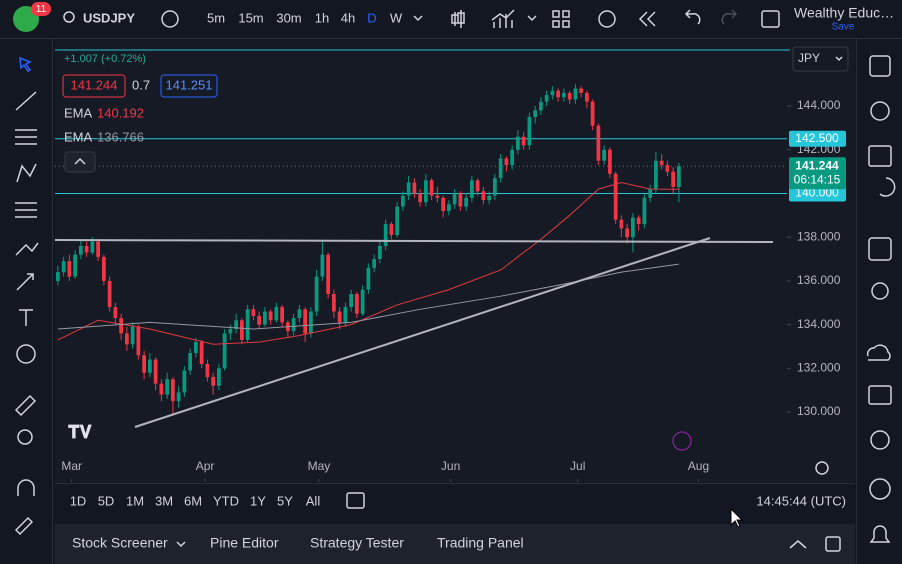 This screenshot has height=564, width=902. What do you see at coordinates (216, 17) in the screenshot?
I see `timeframe: 5m` at bounding box center [216, 17].